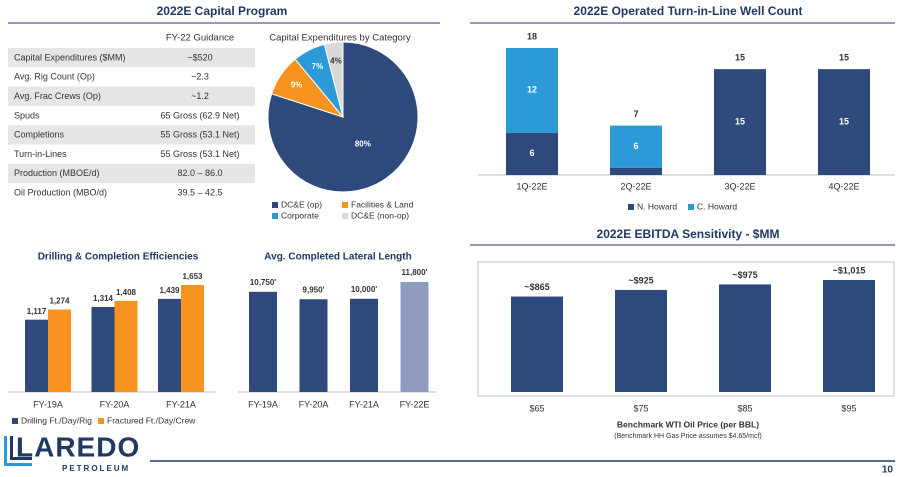 The width and height of the screenshot is (902, 477). Describe the element at coordinates (415, 404) in the screenshot. I see `x-tick-label: FY-22E` at that location.